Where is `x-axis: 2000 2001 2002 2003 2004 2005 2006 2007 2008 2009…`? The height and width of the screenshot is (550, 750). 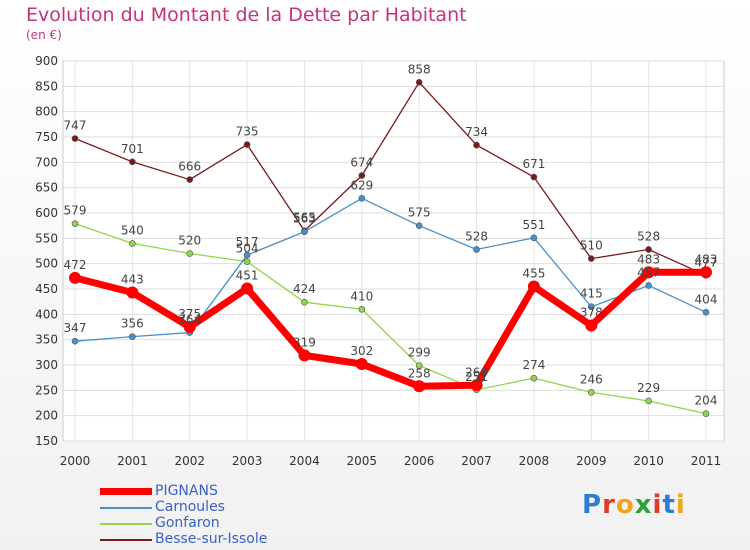
x-axis: 2000 2001 2002 2003 2004 2005 2006 2007 2008 2009… is located at coordinates (391, 461).